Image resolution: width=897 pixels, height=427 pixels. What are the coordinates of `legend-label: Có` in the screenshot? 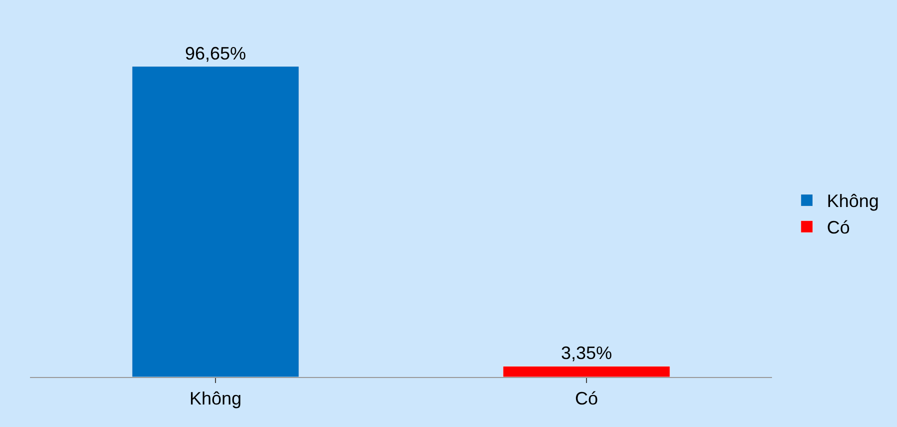 It's located at (838, 228).